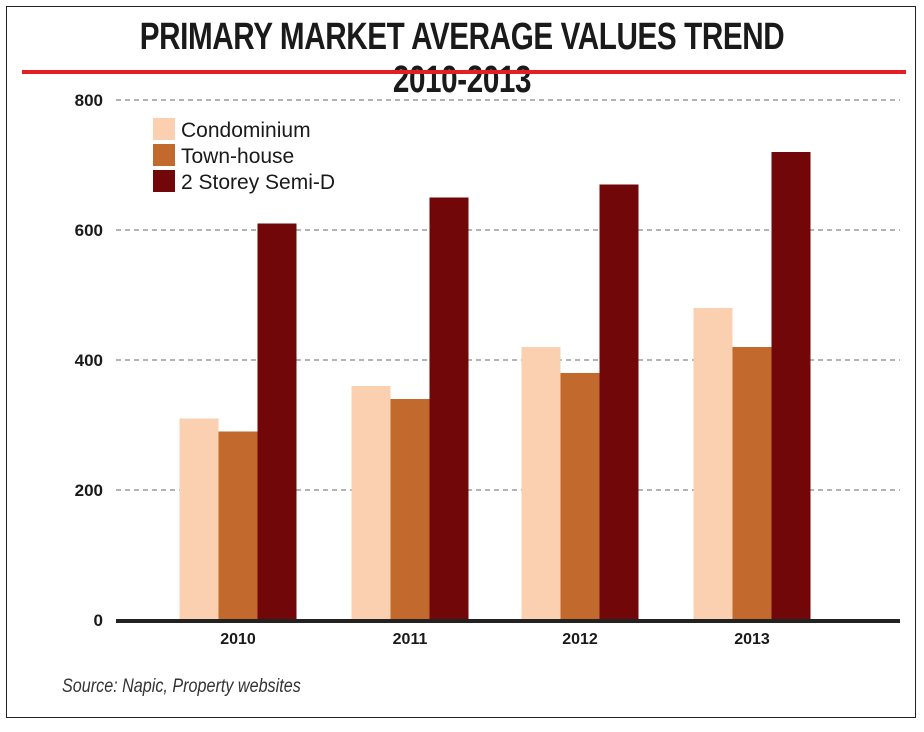 This screenshot has height=732, width=924. Describe the element at coordinates (580, 639) in the screenshot. I see `x-tick-label: 2012` at that location.